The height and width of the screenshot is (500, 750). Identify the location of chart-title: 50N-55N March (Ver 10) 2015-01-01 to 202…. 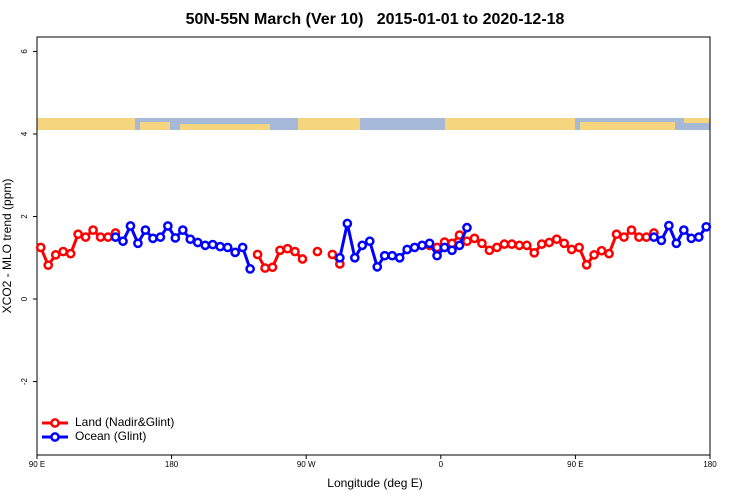
(375, 19).